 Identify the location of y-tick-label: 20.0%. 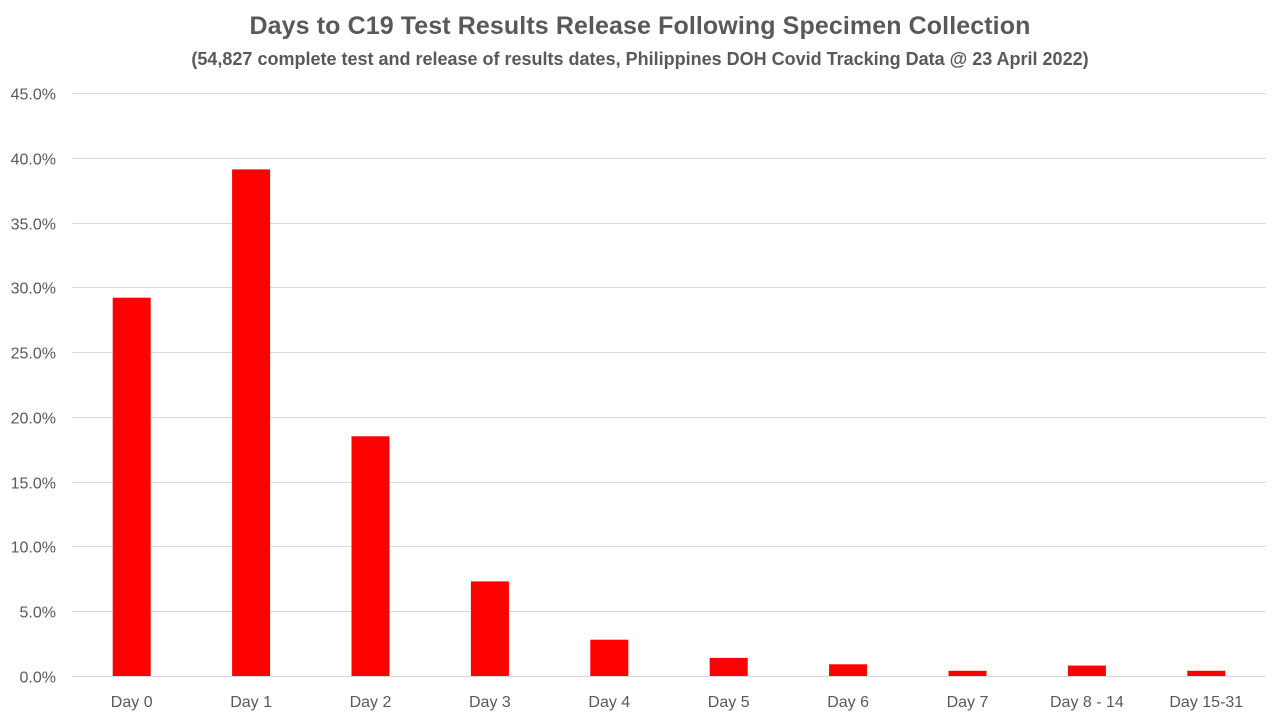
(33, 419).